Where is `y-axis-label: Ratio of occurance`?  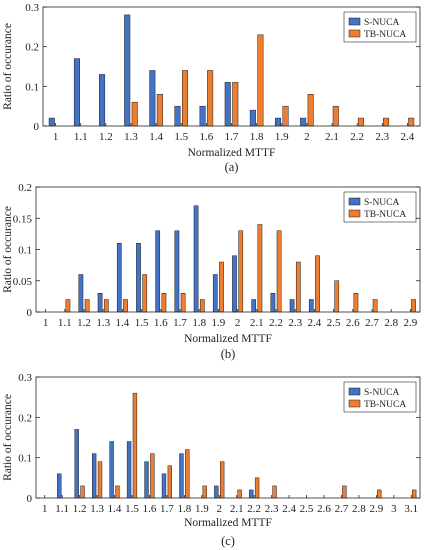 y-axis-label: Ratio of occurance is located at coordinates (8, 66).